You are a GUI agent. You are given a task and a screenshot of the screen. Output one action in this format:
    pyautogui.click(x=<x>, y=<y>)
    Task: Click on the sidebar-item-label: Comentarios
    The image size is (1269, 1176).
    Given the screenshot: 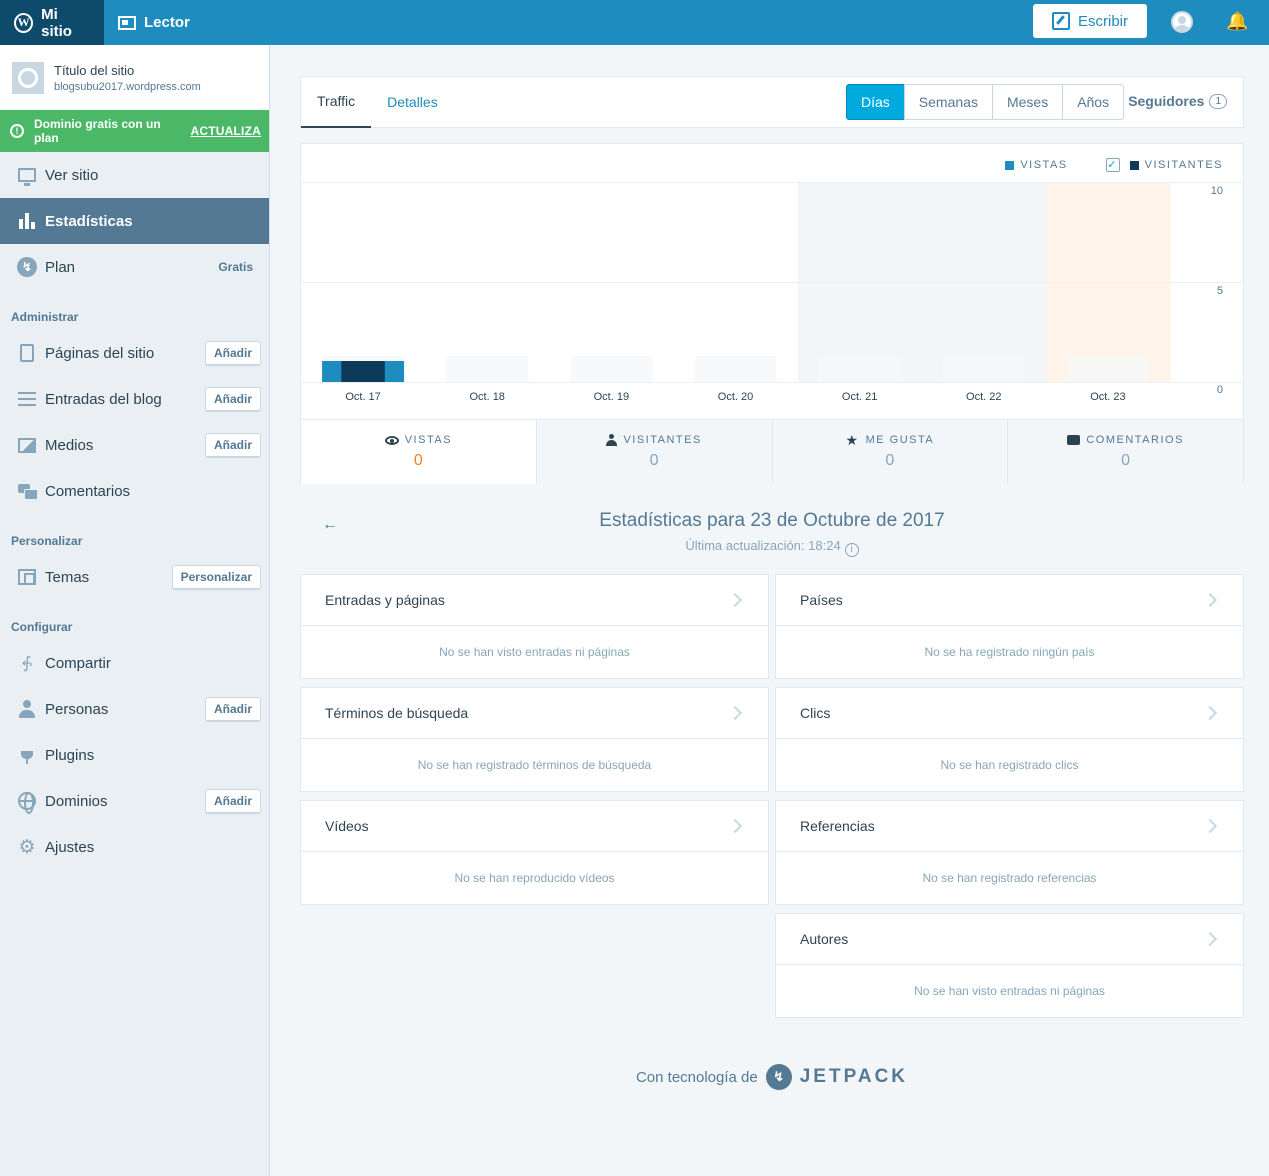 What is the action you would take?
    pyautogui.click(x=88, y=491)
    